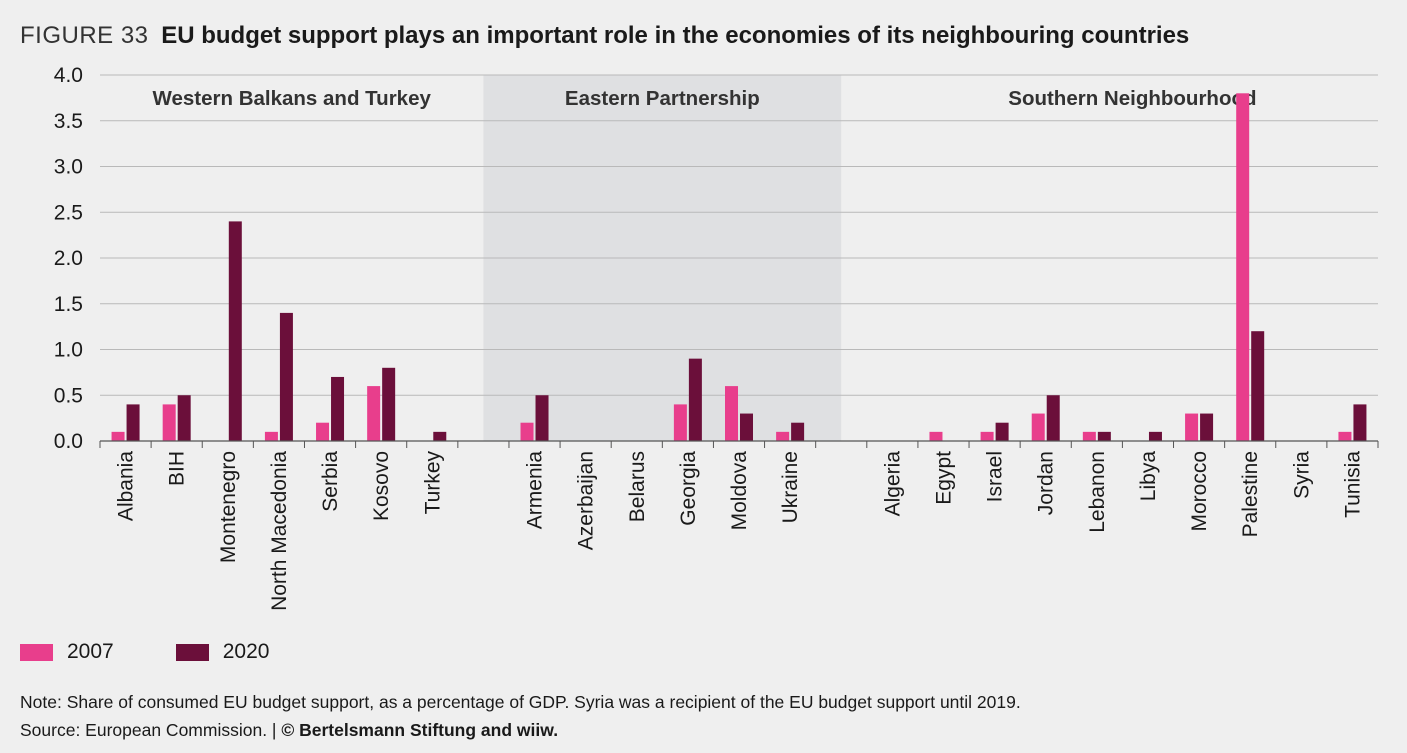  Describe the element at coordinates (151, 730) in the screenshot. I see `source-text: Source: European Commission. |` at that location.